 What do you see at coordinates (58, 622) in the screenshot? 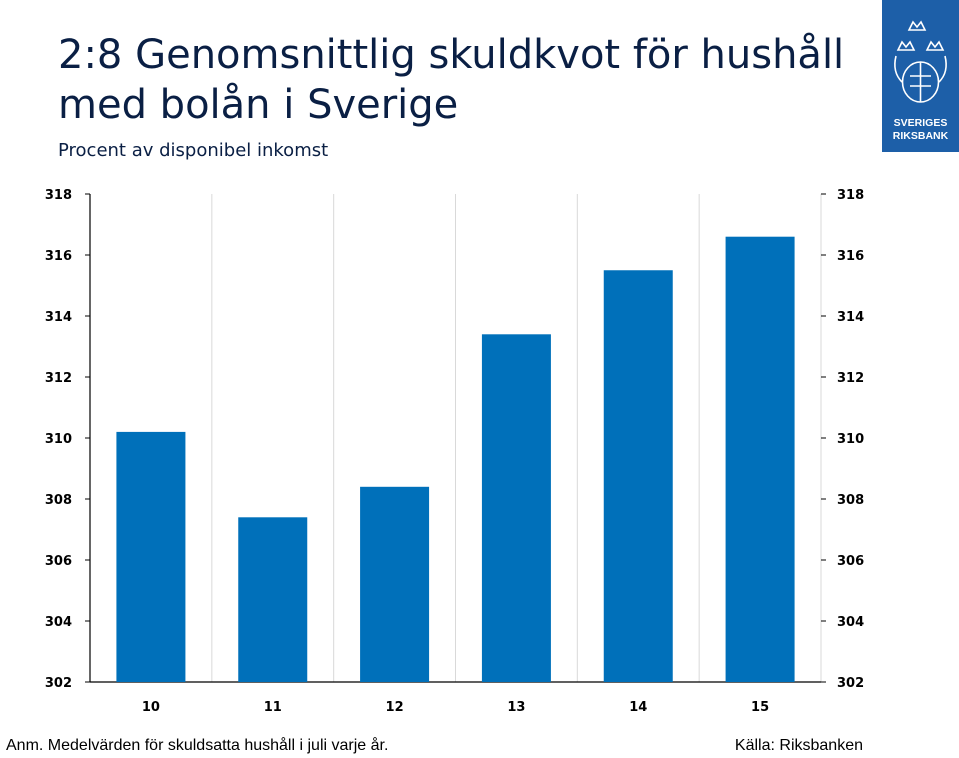
I see `y-tick-label-left: 304` at bounding box center [58, 622].